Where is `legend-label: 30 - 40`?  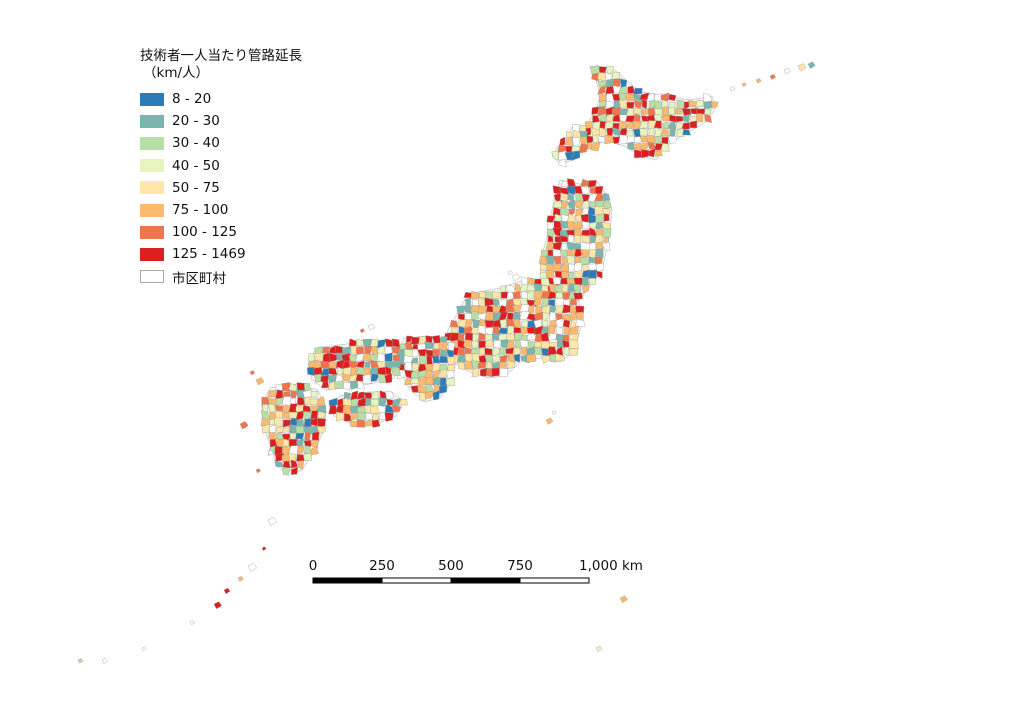
legend-label: 30 - 40 is located at coordinates (196, 143).